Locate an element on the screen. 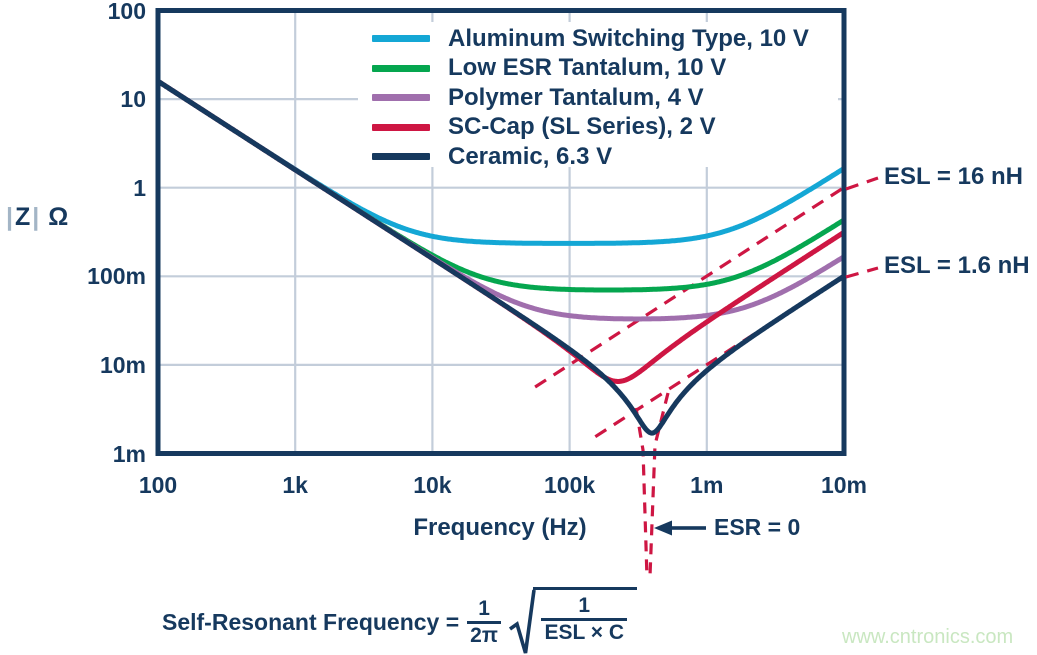 The height and width of the screenshot is (655, 1037). legend-label-polymer-tantalum: Polymer Tantalum, 4 V is located at coordinates (576, 97).